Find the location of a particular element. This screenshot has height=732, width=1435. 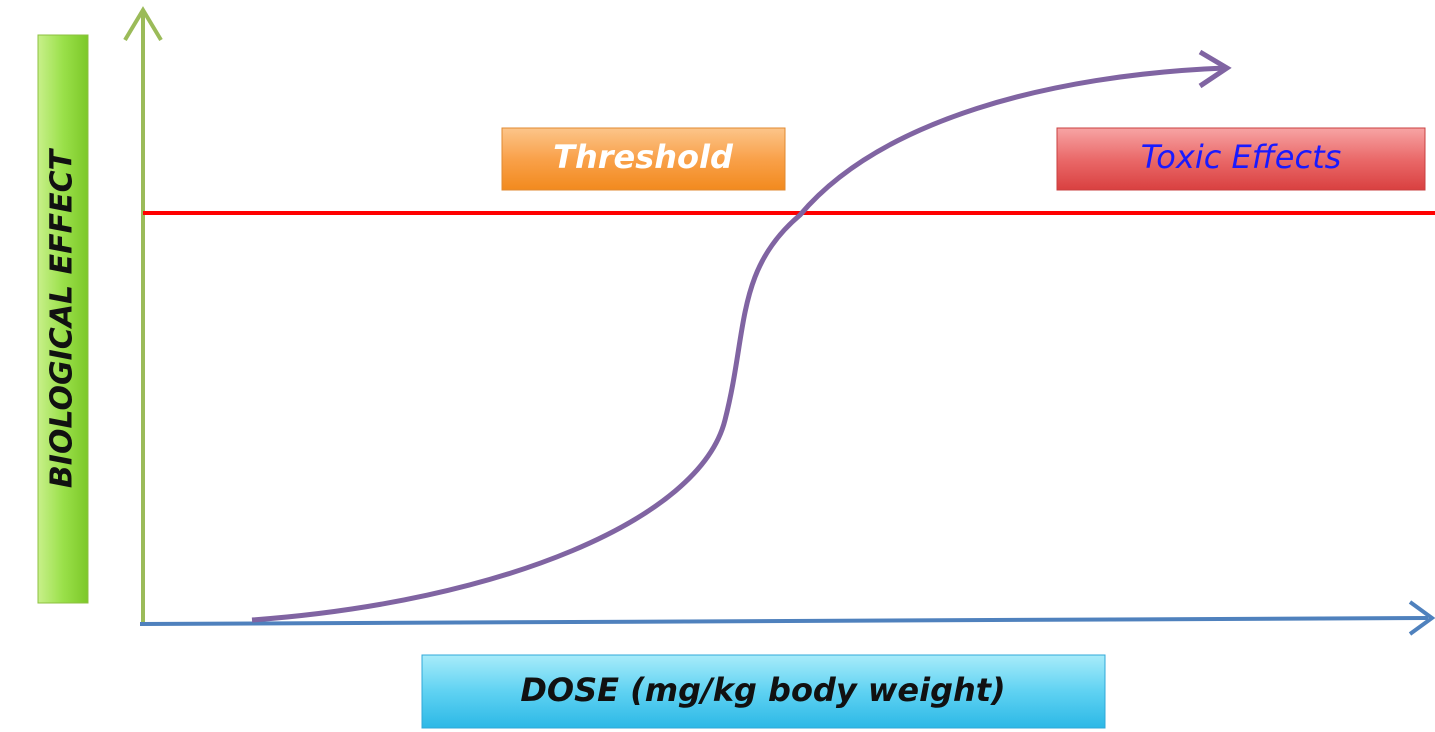

toxic-effects-label: Toxic Effects is located at coordinates (1241, 157).